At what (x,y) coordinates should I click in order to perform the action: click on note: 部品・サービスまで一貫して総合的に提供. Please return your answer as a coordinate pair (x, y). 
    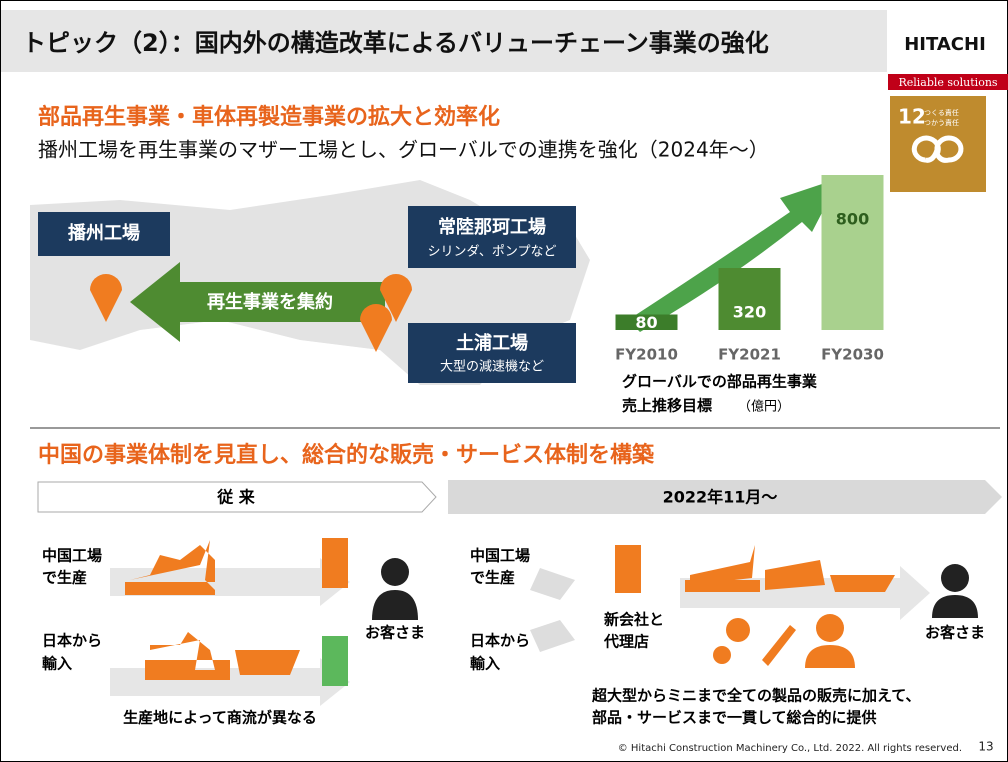
    Looking at the image, I should click on (734, 718).